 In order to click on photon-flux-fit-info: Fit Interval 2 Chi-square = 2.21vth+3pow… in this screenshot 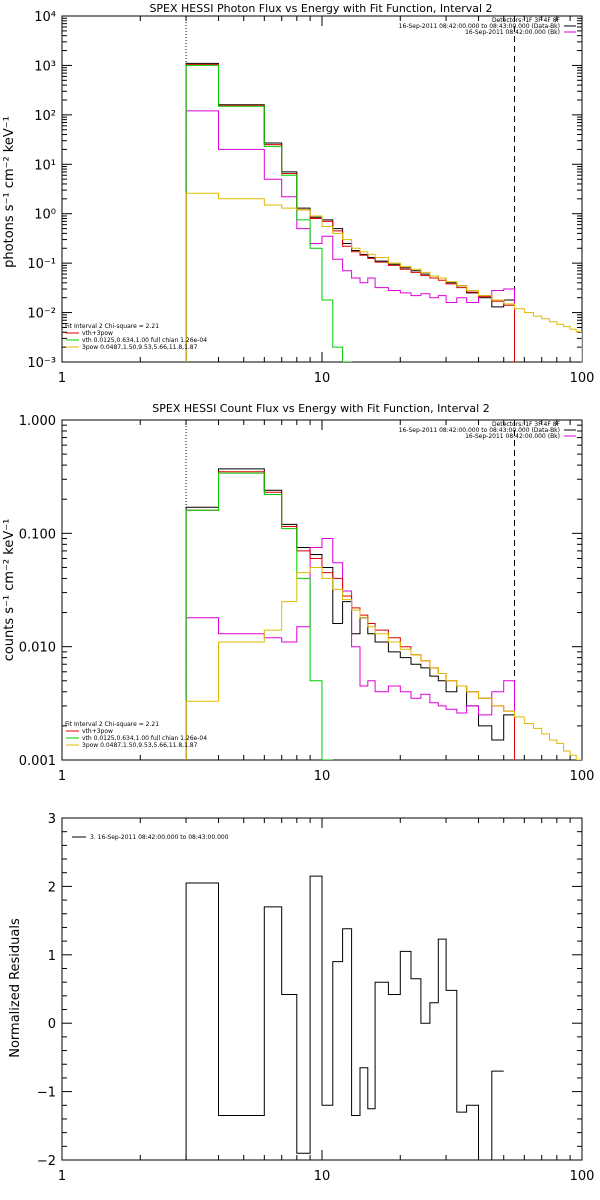, I will do `click(136, 337)`.